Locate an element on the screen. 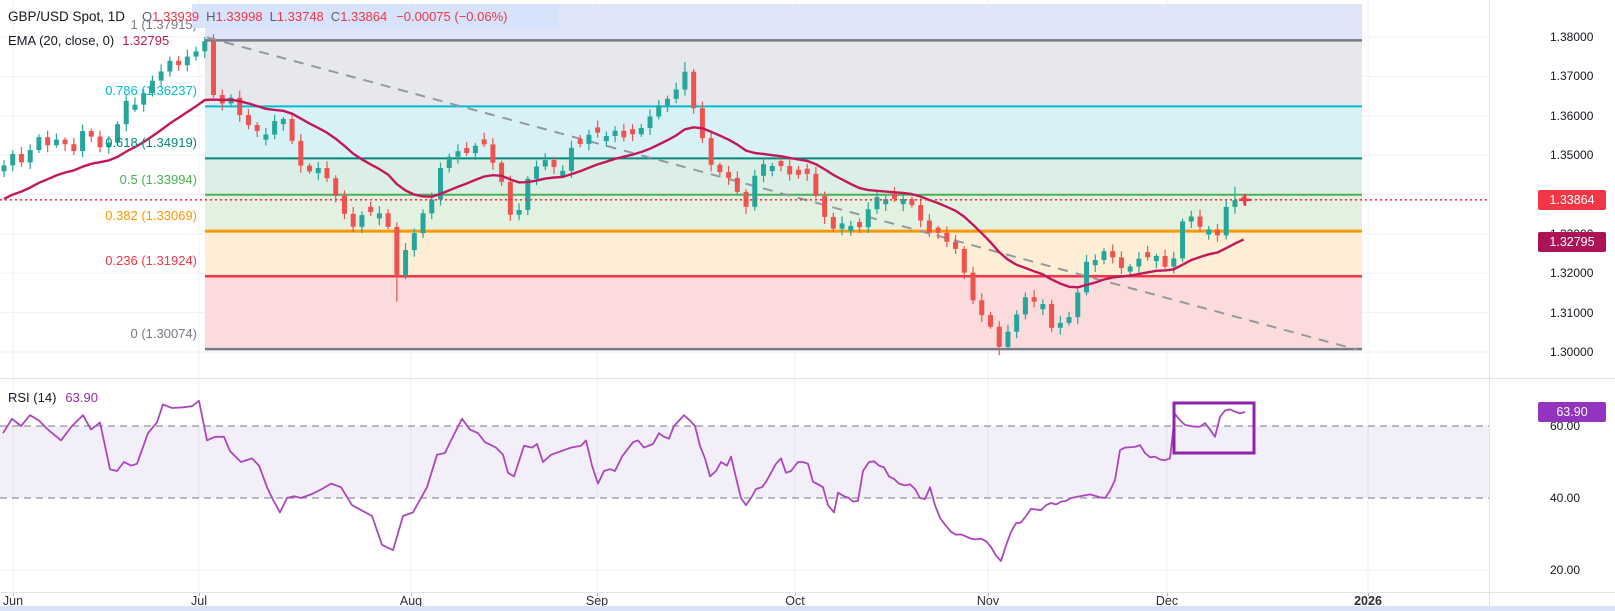 The height and width of the screenshot is (611, 1615). pane-separator is located at coordinates (807, 378).